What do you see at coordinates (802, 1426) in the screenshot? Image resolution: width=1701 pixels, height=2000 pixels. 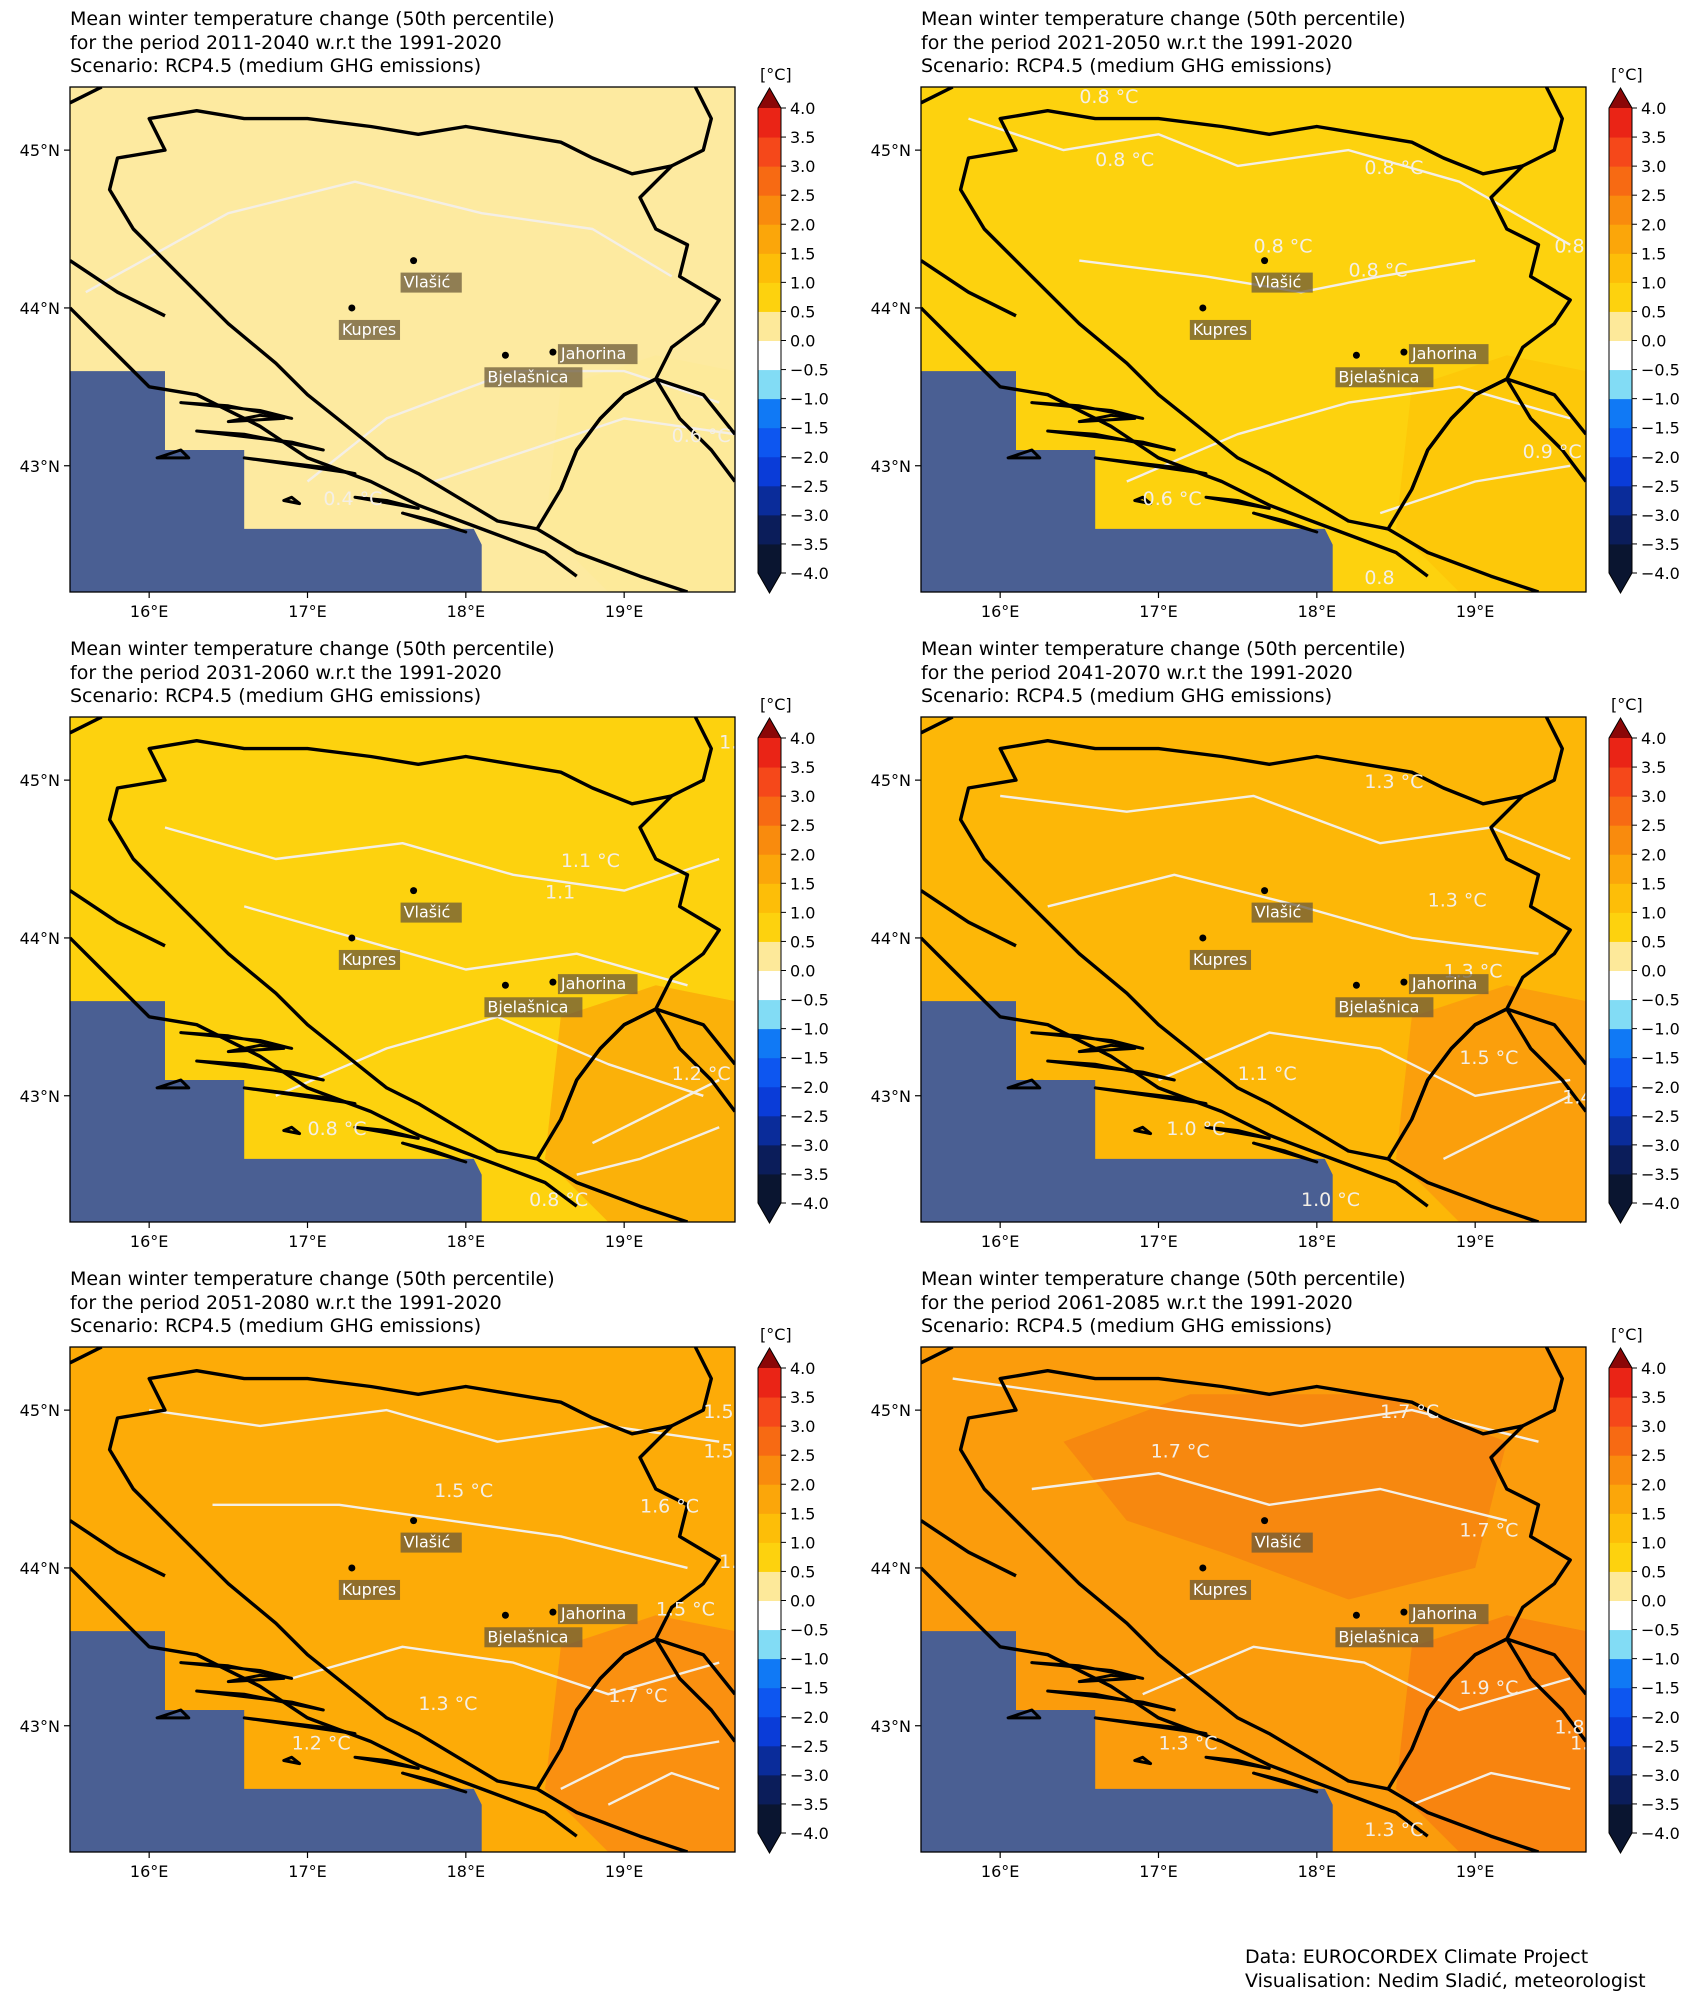 I see `colorbar-tick-label: 3.0` at bounding box center [802, 1426].